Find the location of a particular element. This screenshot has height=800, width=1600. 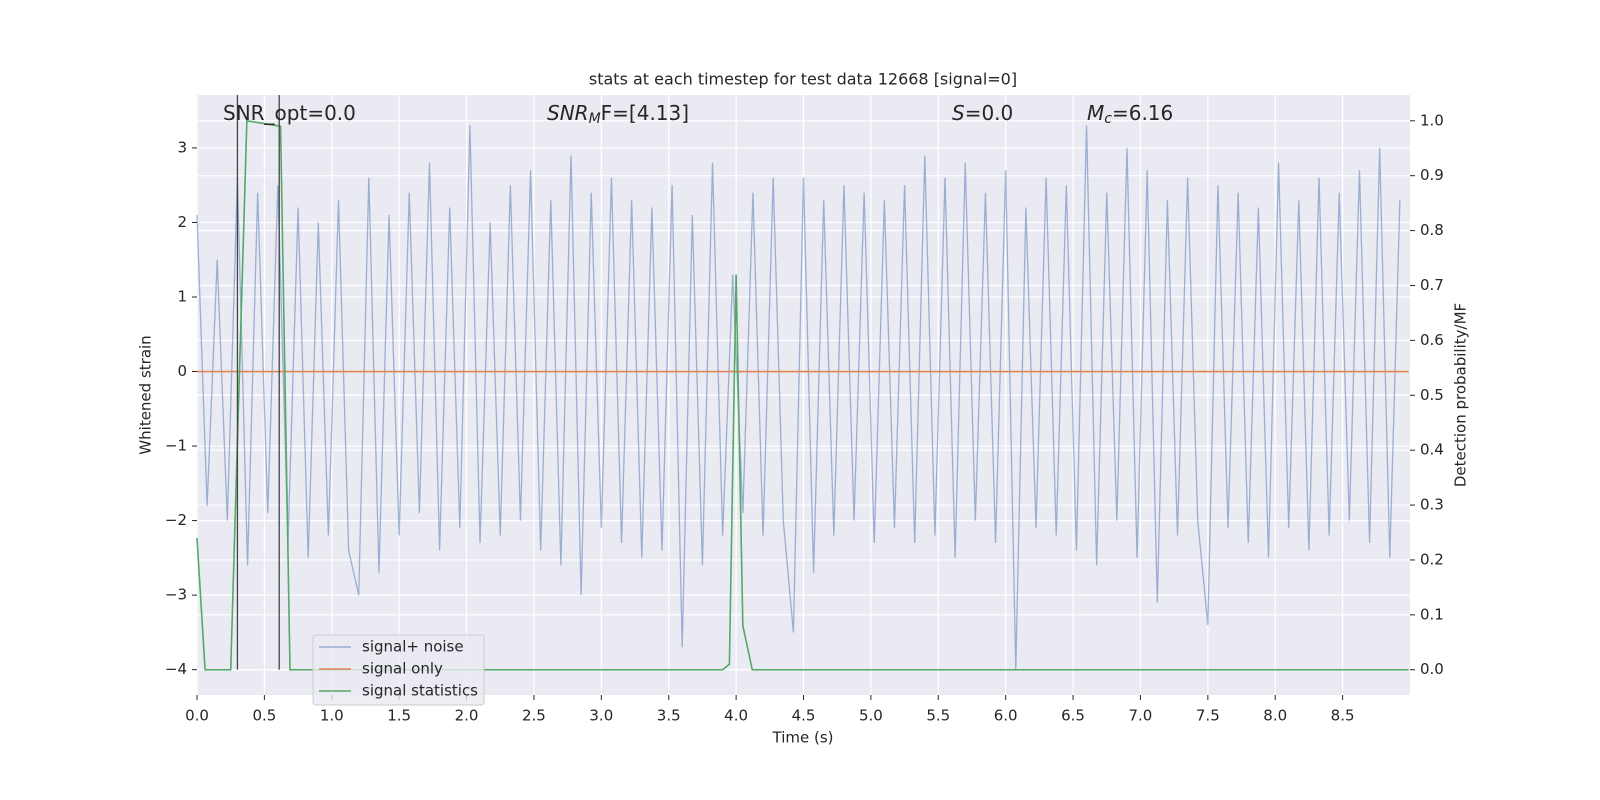

legend-label: signal statistics is located at coordinates (420, 691).